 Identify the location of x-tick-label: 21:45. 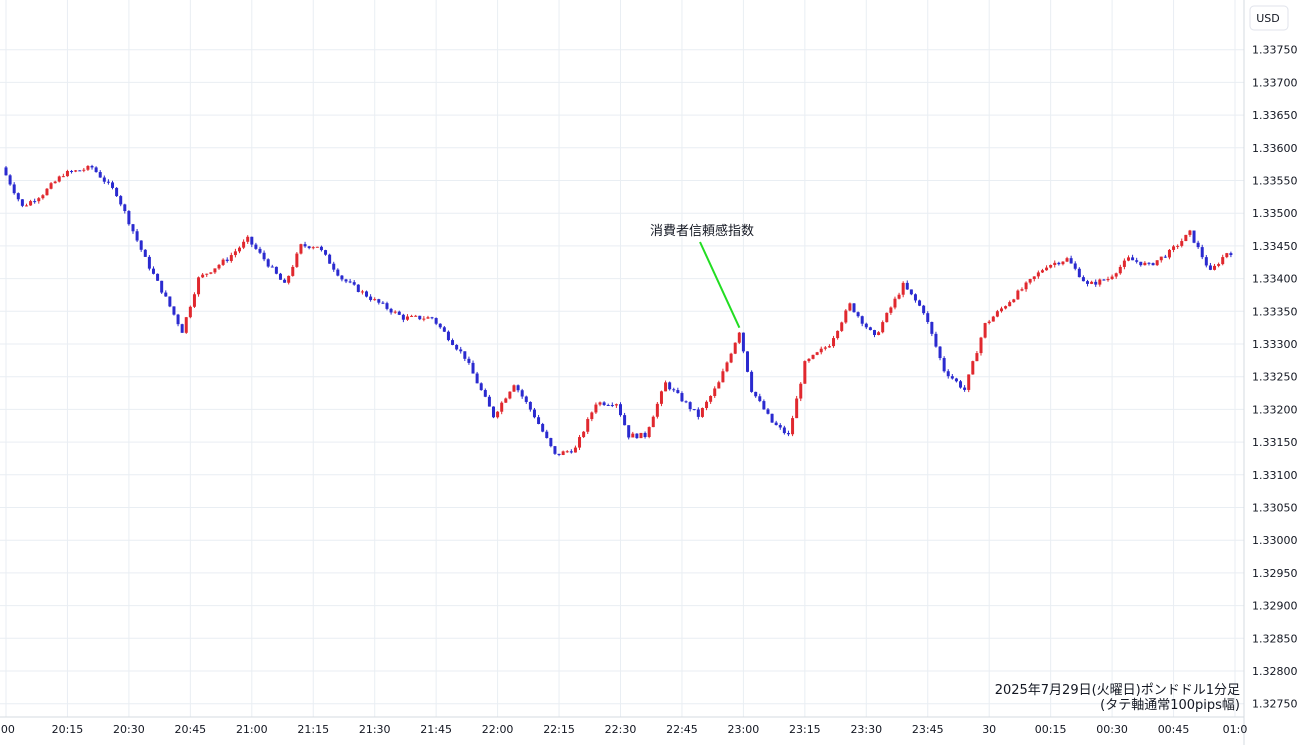
(436, 729).